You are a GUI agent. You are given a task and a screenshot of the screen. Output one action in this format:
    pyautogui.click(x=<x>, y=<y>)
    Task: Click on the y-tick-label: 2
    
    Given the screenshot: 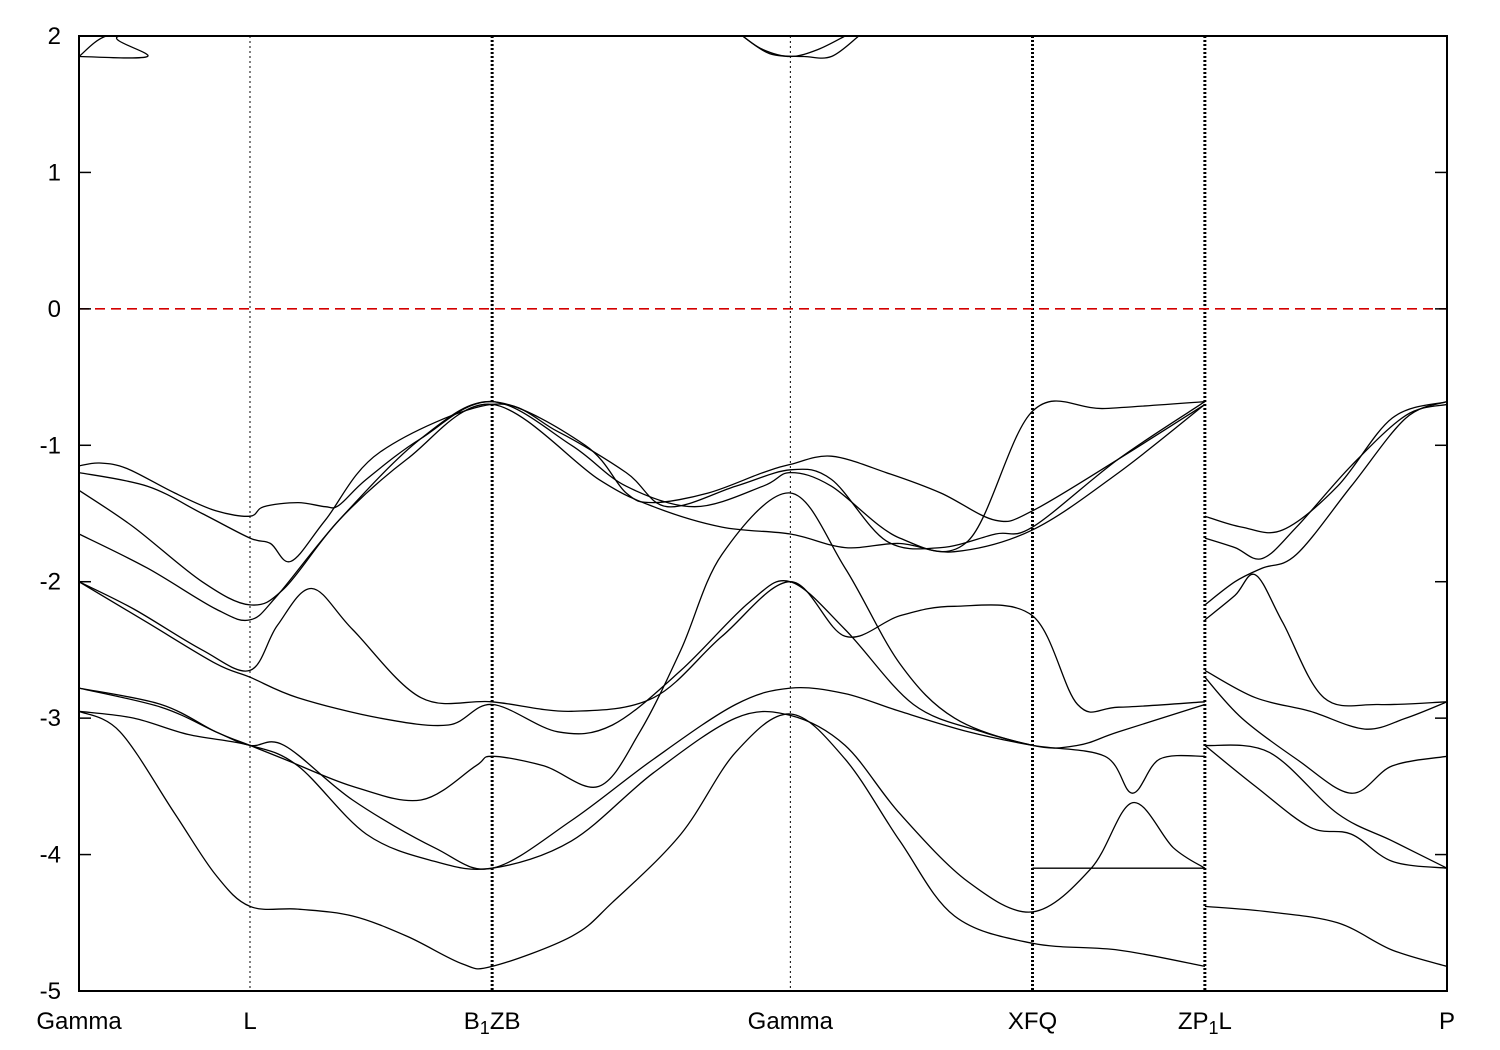 What is the action you would take?
    pyautogui.click(x=54, y=36)
    